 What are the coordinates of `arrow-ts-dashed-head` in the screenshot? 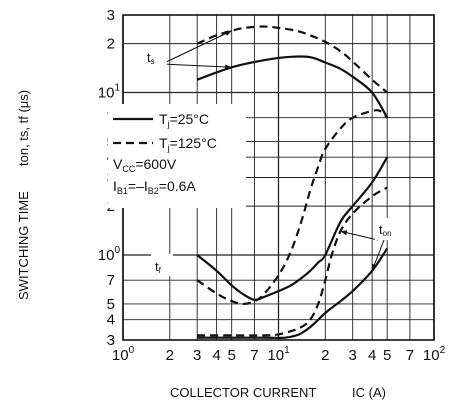 It's located at (228, 33).